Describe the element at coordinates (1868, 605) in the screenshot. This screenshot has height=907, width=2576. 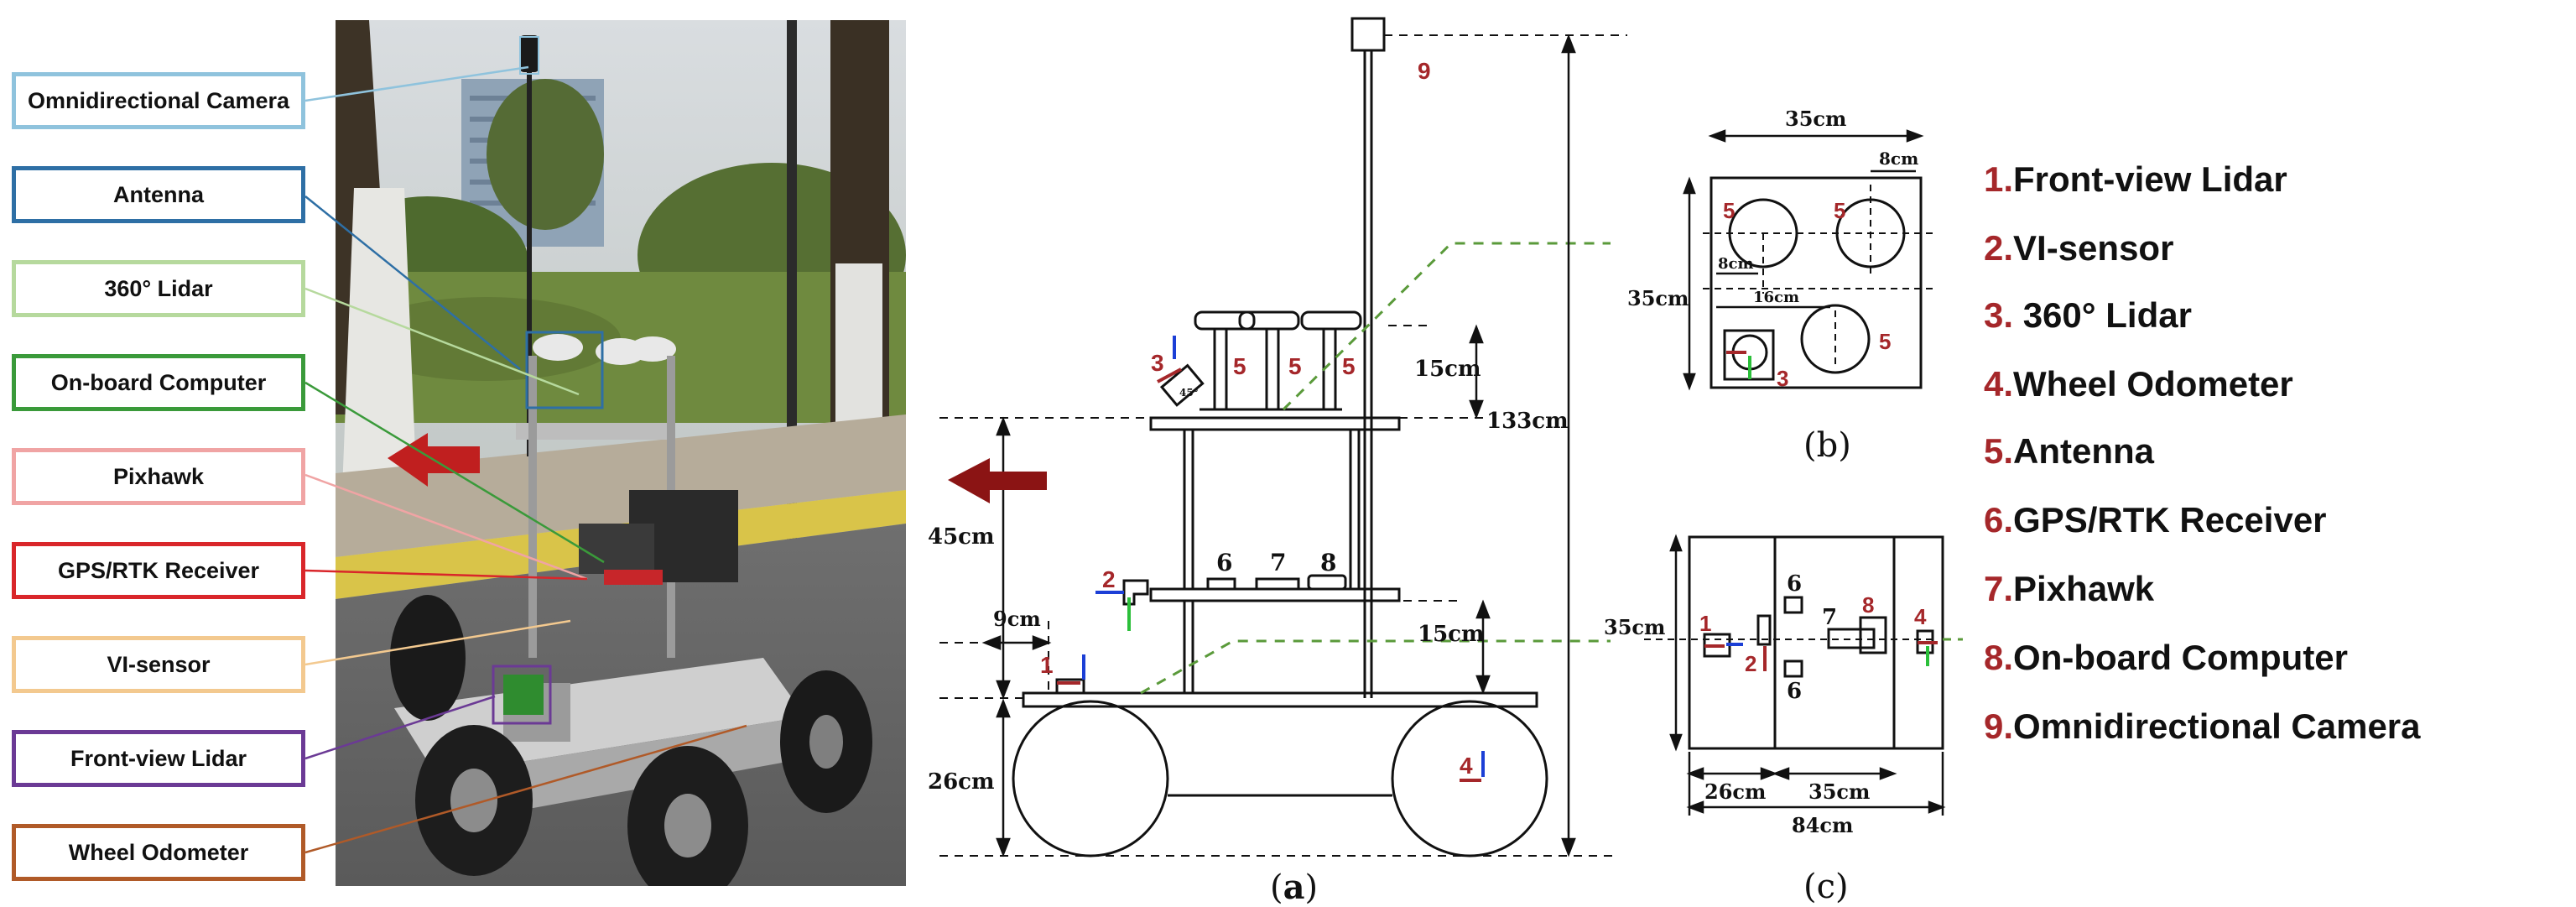
I see `c-marker-8: 8` at that location.